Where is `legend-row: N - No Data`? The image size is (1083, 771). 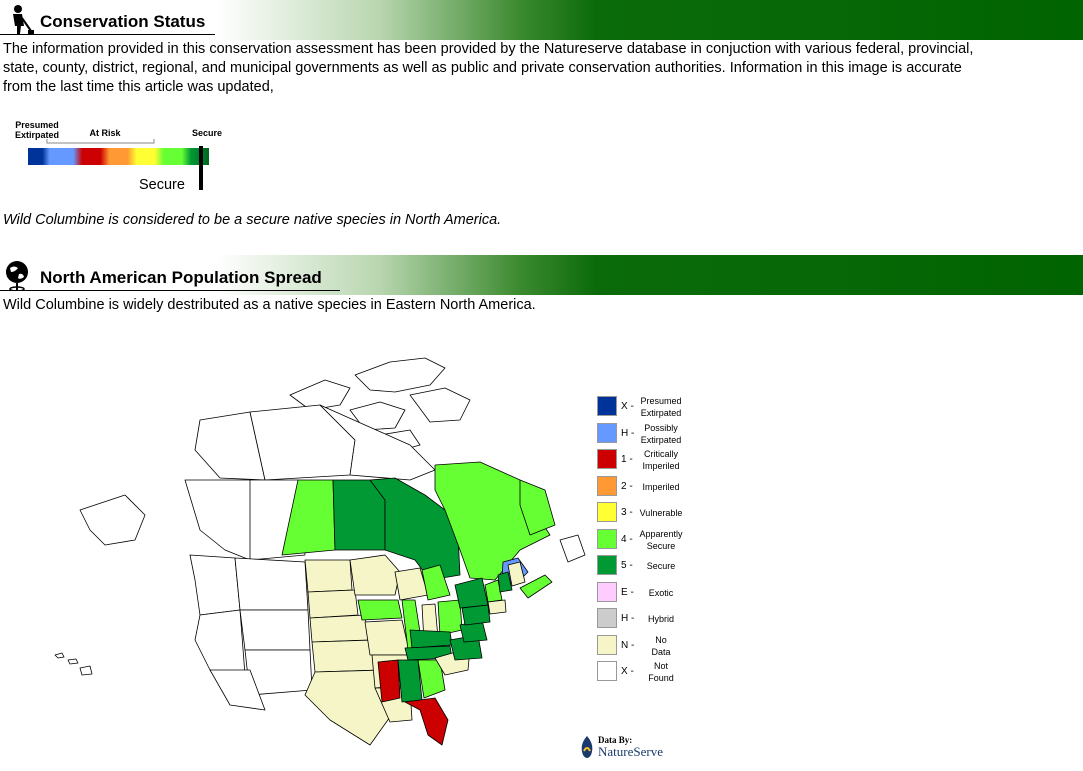
legend-row: N - No Data is located at coordinates (644, 645).